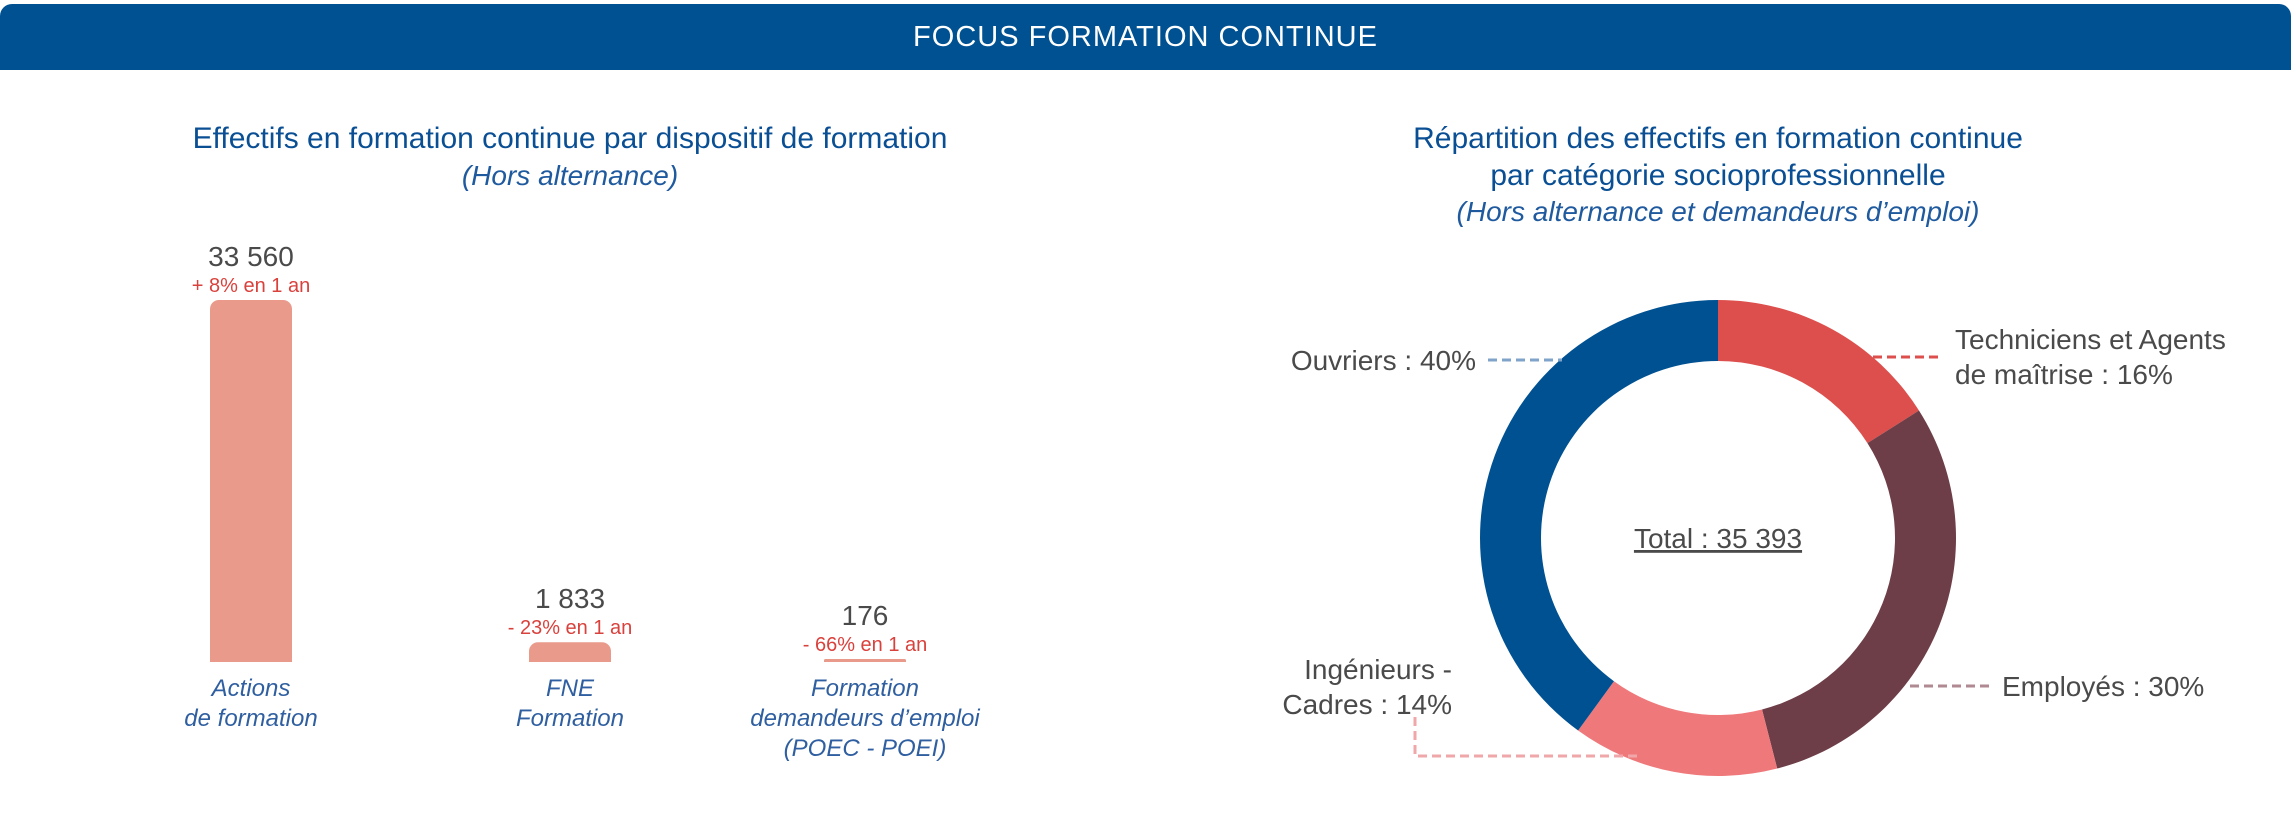 The height and width of the screenshot is (817, 2291). I want to click on bar-category-label-2-2: (POEC - POEI), so click(865, 748).